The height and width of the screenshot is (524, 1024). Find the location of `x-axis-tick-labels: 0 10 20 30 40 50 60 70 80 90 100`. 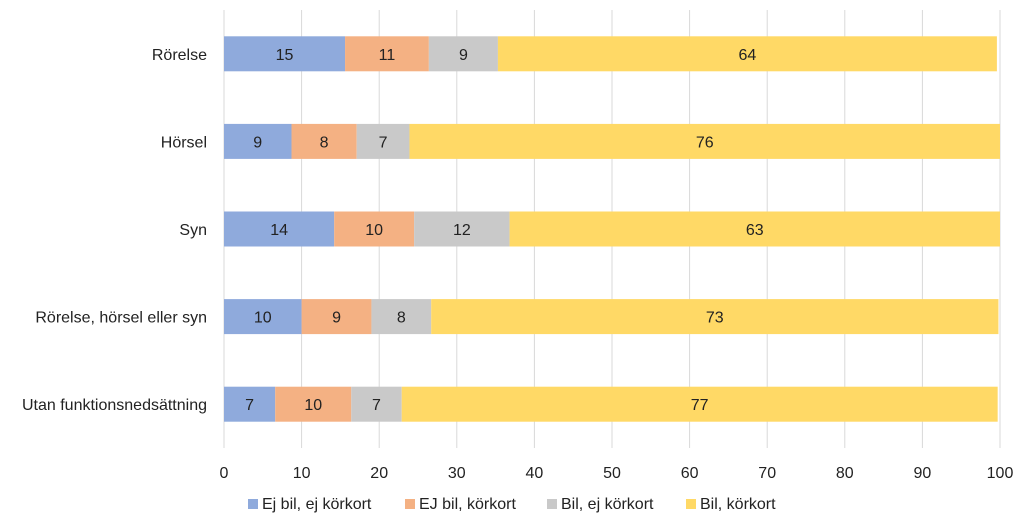

x-axis-tick-labels: 0 10 20 30 40 50 60 70 80 90 100 is located at coordinates (617, 473).